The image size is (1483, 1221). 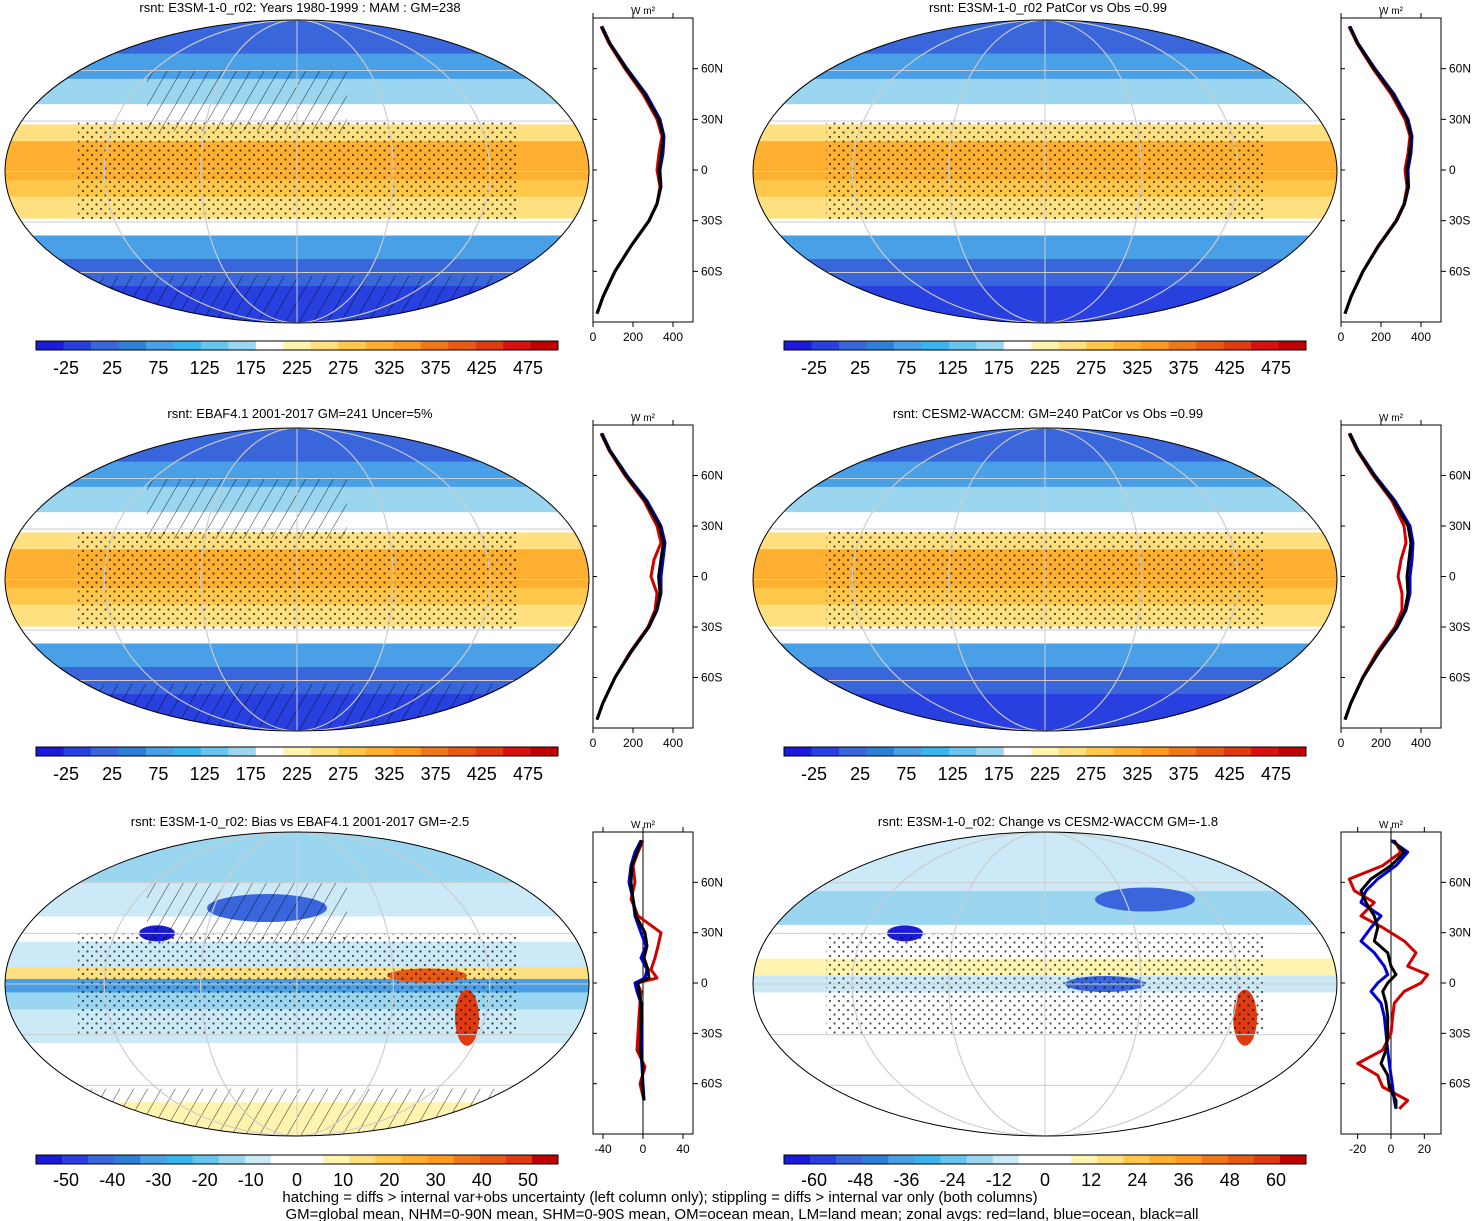 What do you see at coordinates (1421, 337) in the screenshot?
I see `x-tick-label: 400` at bounding box center [1421, 337].